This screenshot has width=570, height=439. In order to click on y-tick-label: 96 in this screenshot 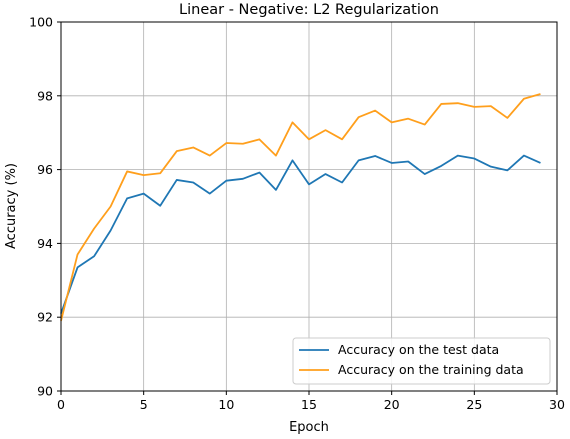, I will do `click(45, 169)`.